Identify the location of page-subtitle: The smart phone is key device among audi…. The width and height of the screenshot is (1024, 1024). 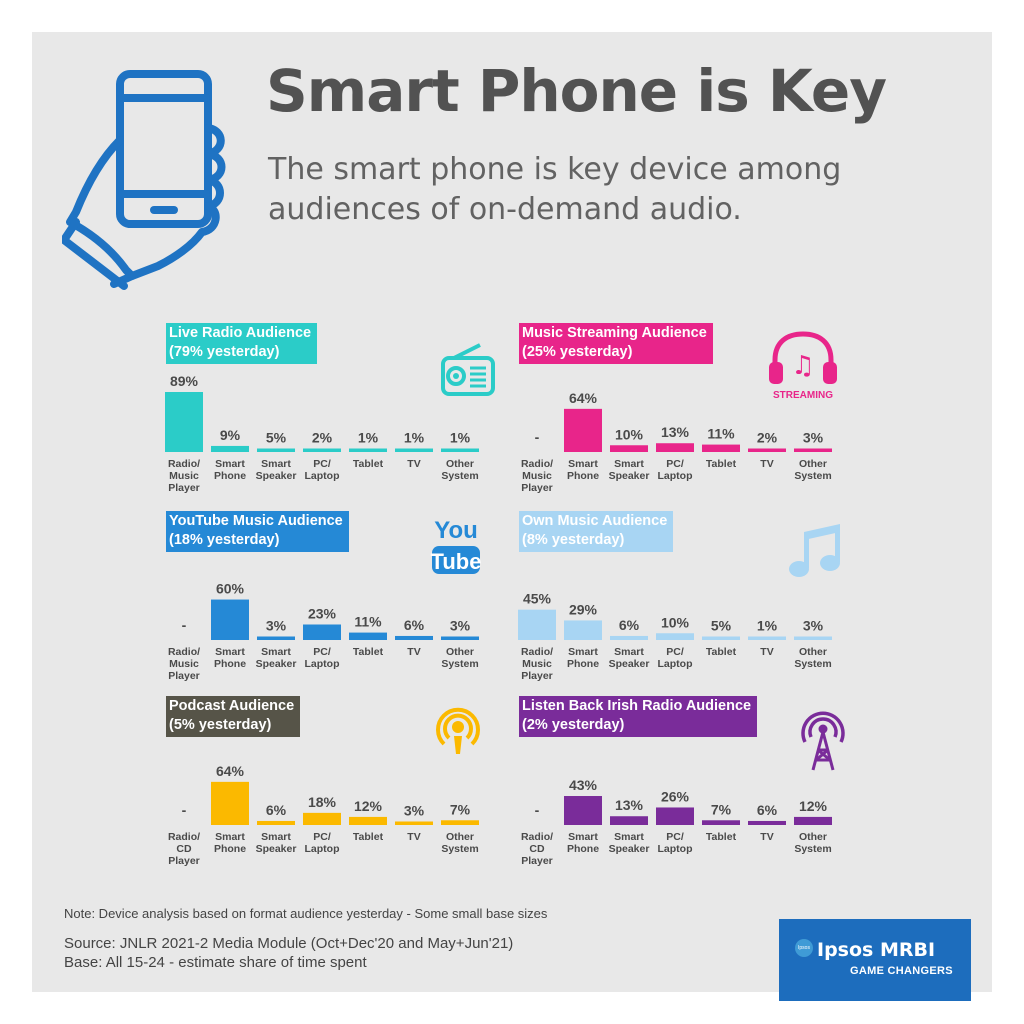
(588, 190).